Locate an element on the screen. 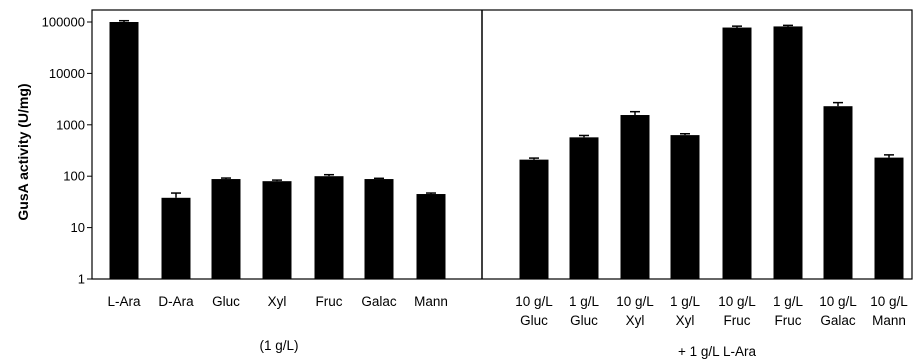 The image size is (914, 359). y-tick-label: 100 is located at coordinates (74, 176).